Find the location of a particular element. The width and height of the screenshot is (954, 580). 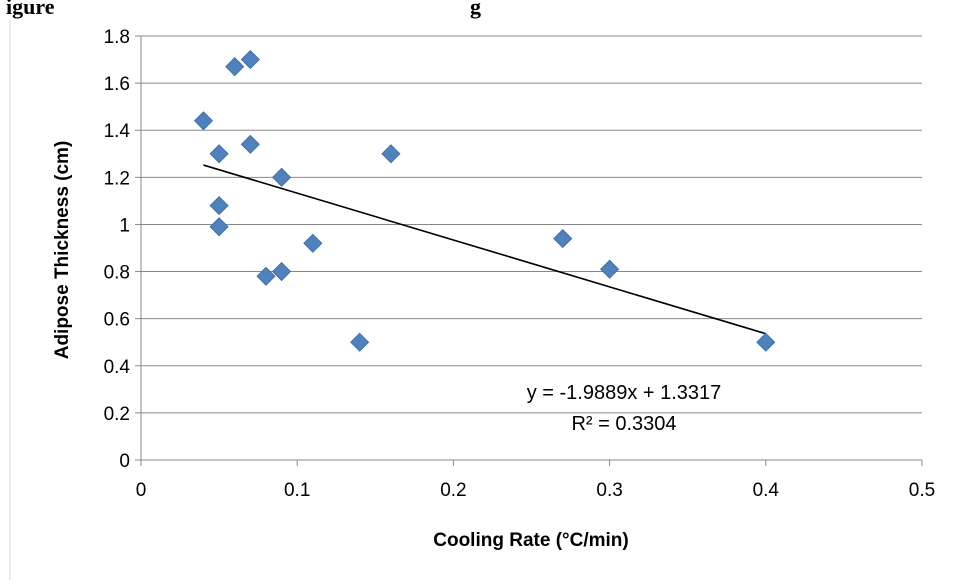

x-tick-label: 0.1 is located at coordinates (297, 490).